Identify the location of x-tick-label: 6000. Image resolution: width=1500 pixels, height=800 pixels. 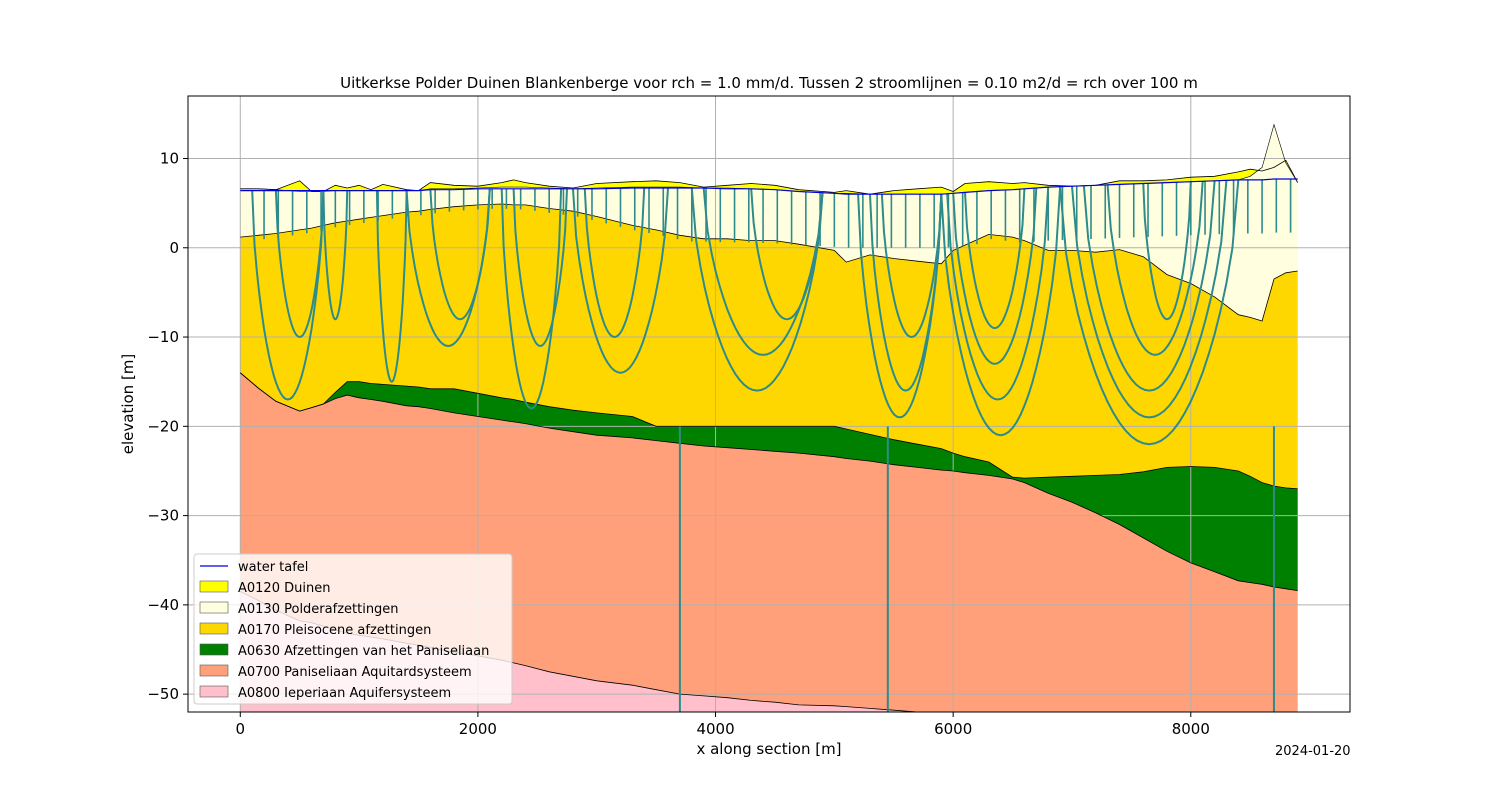
(953, 729).